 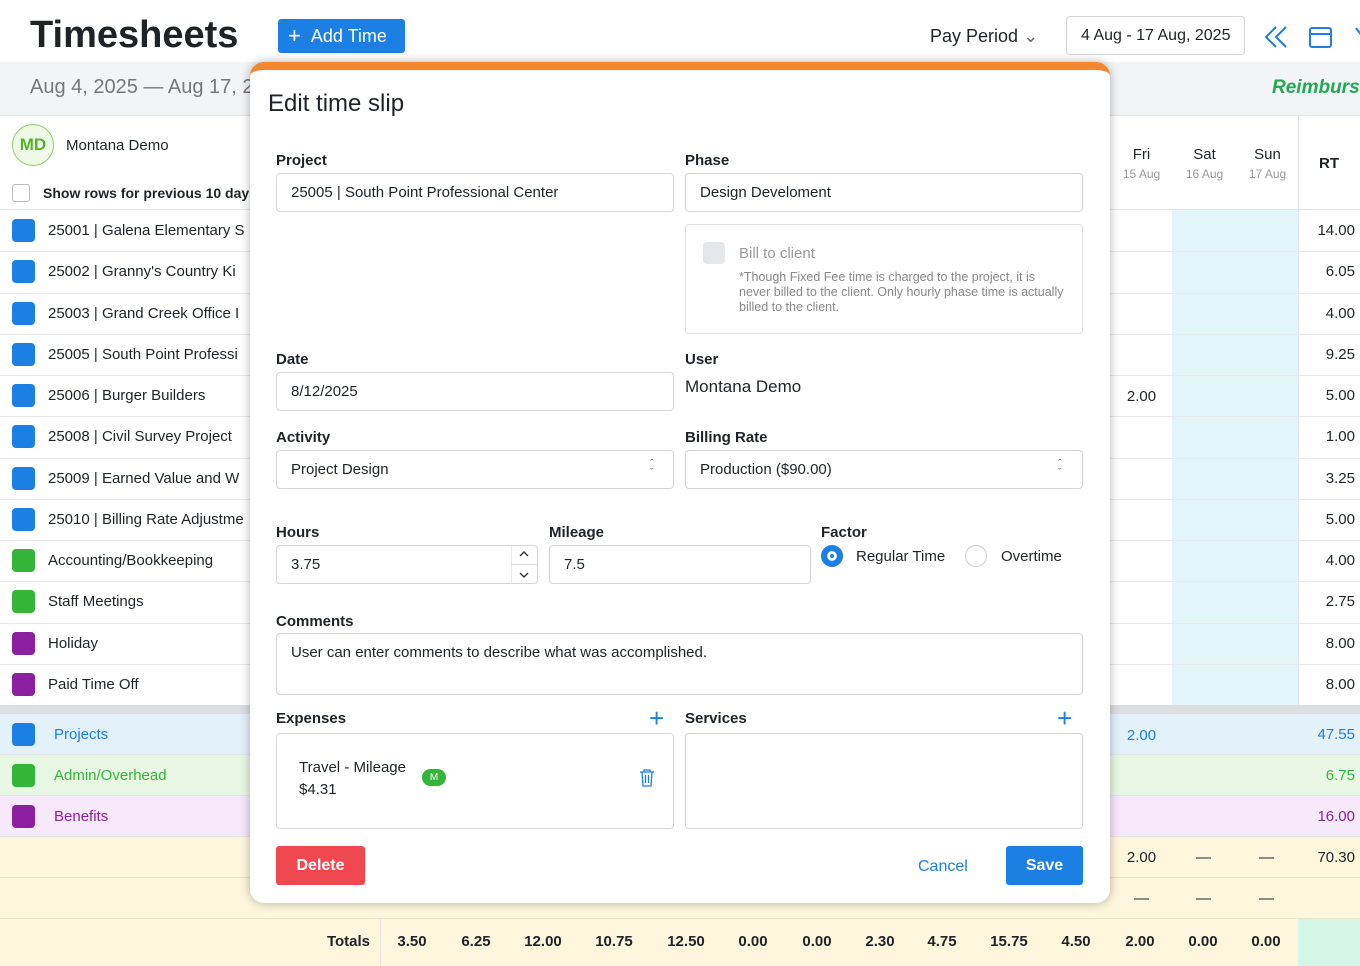 What do you see at coordinates (81, 816) in the screenshot?
I see `summary-label: Benefits` at bounding box center [81, 816].